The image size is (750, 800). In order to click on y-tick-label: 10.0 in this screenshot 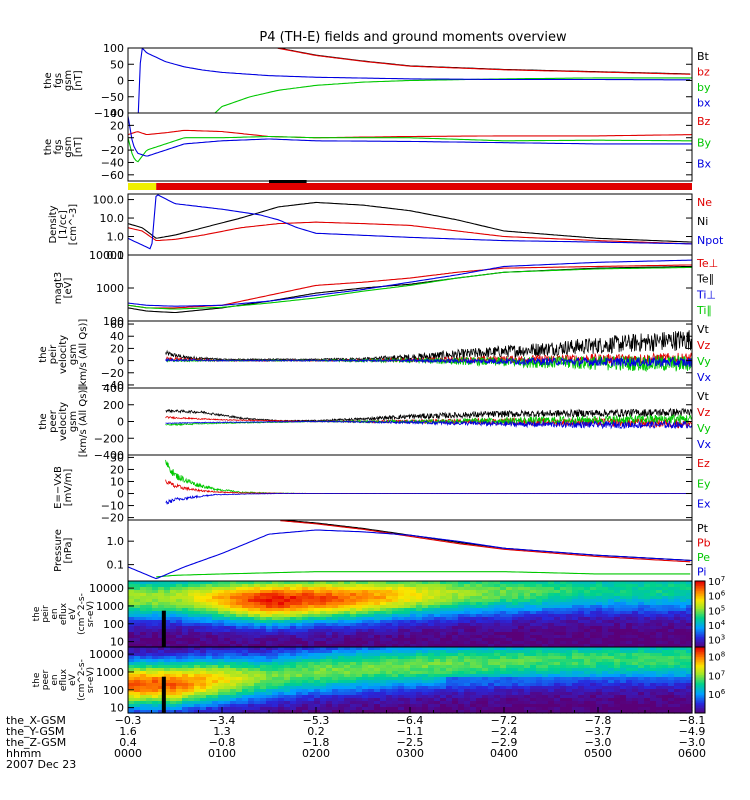, I will do `click(112, 218)`.